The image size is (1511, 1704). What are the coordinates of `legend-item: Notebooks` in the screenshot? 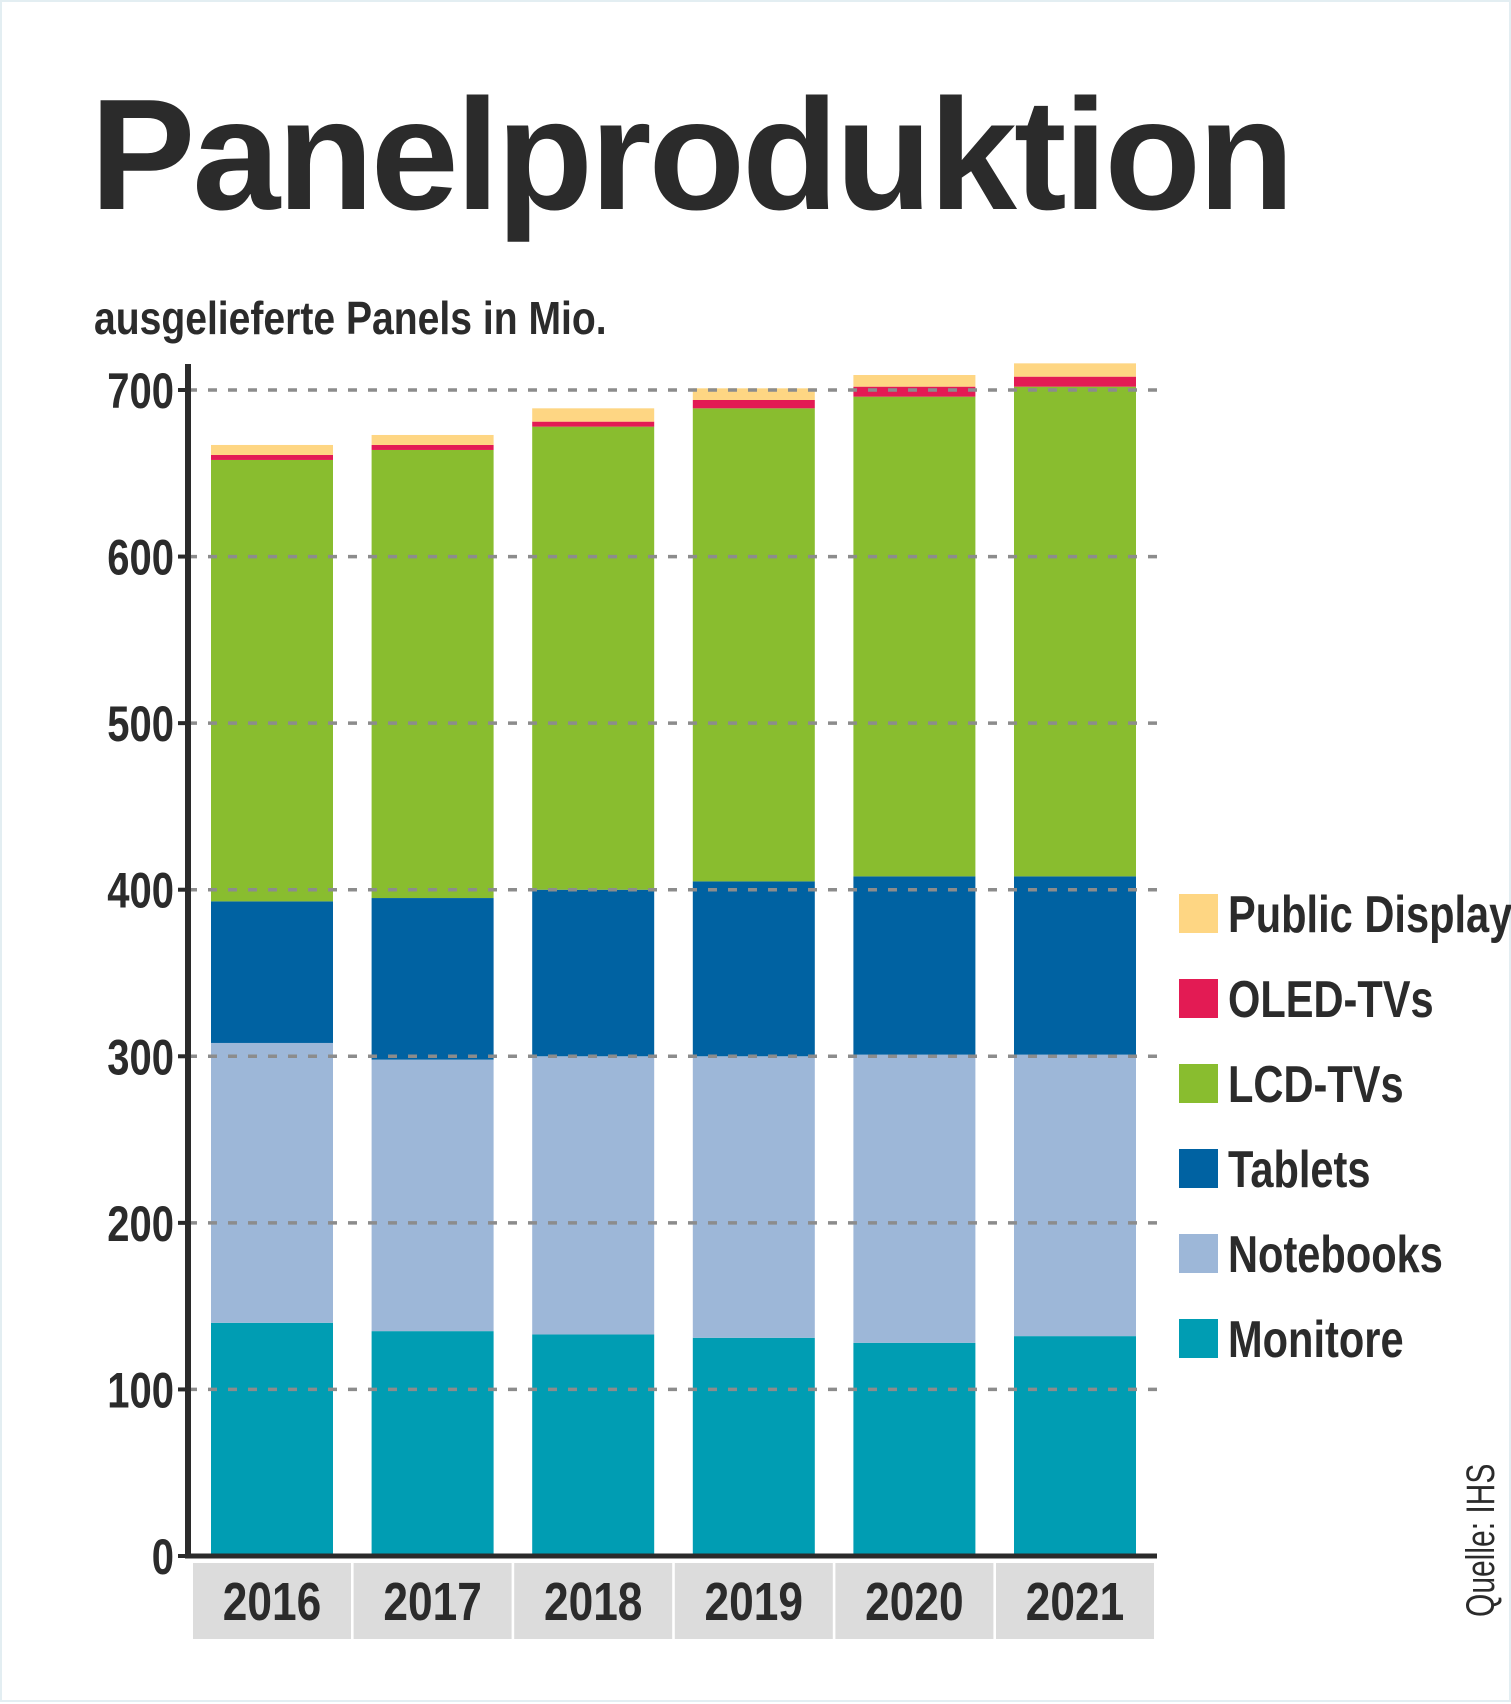 It's located at (1311, 1254).